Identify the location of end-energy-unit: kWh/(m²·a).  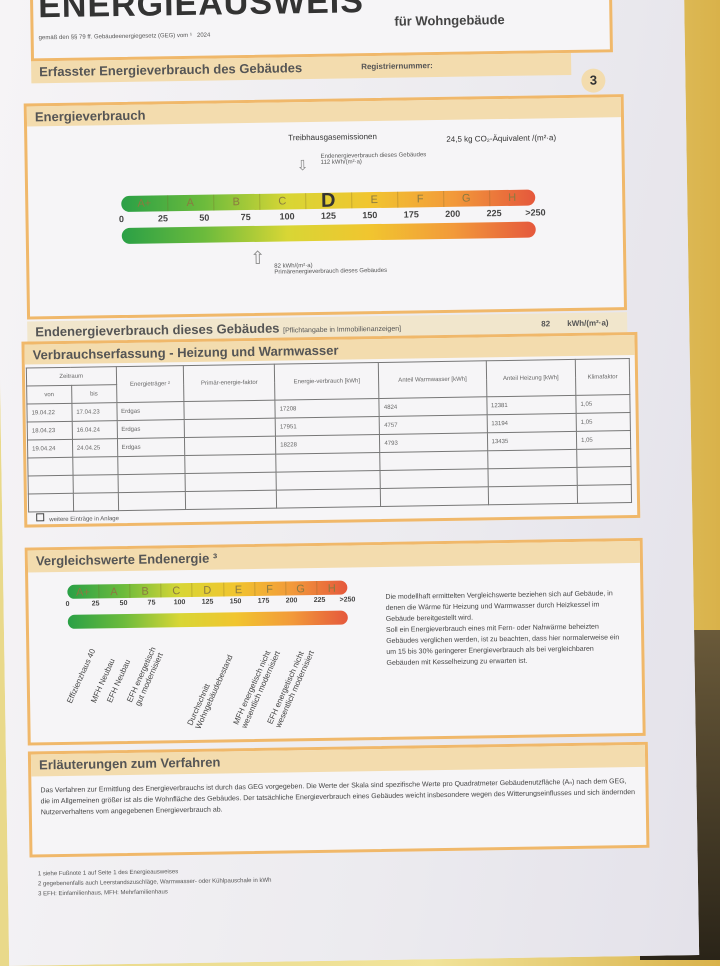
(588, 323).